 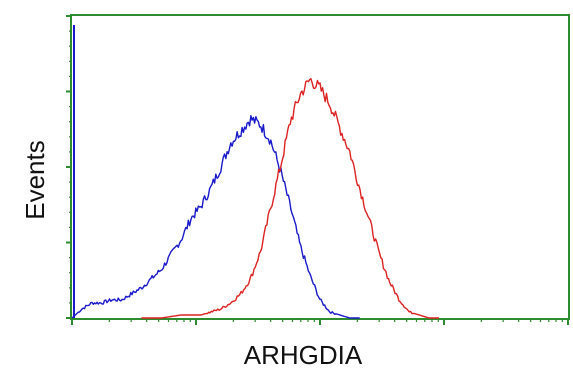 What do you see at coordinates (35, 180) in the screenshot?
I see `y-axis-label: Events` at bounding box center [35, 180].